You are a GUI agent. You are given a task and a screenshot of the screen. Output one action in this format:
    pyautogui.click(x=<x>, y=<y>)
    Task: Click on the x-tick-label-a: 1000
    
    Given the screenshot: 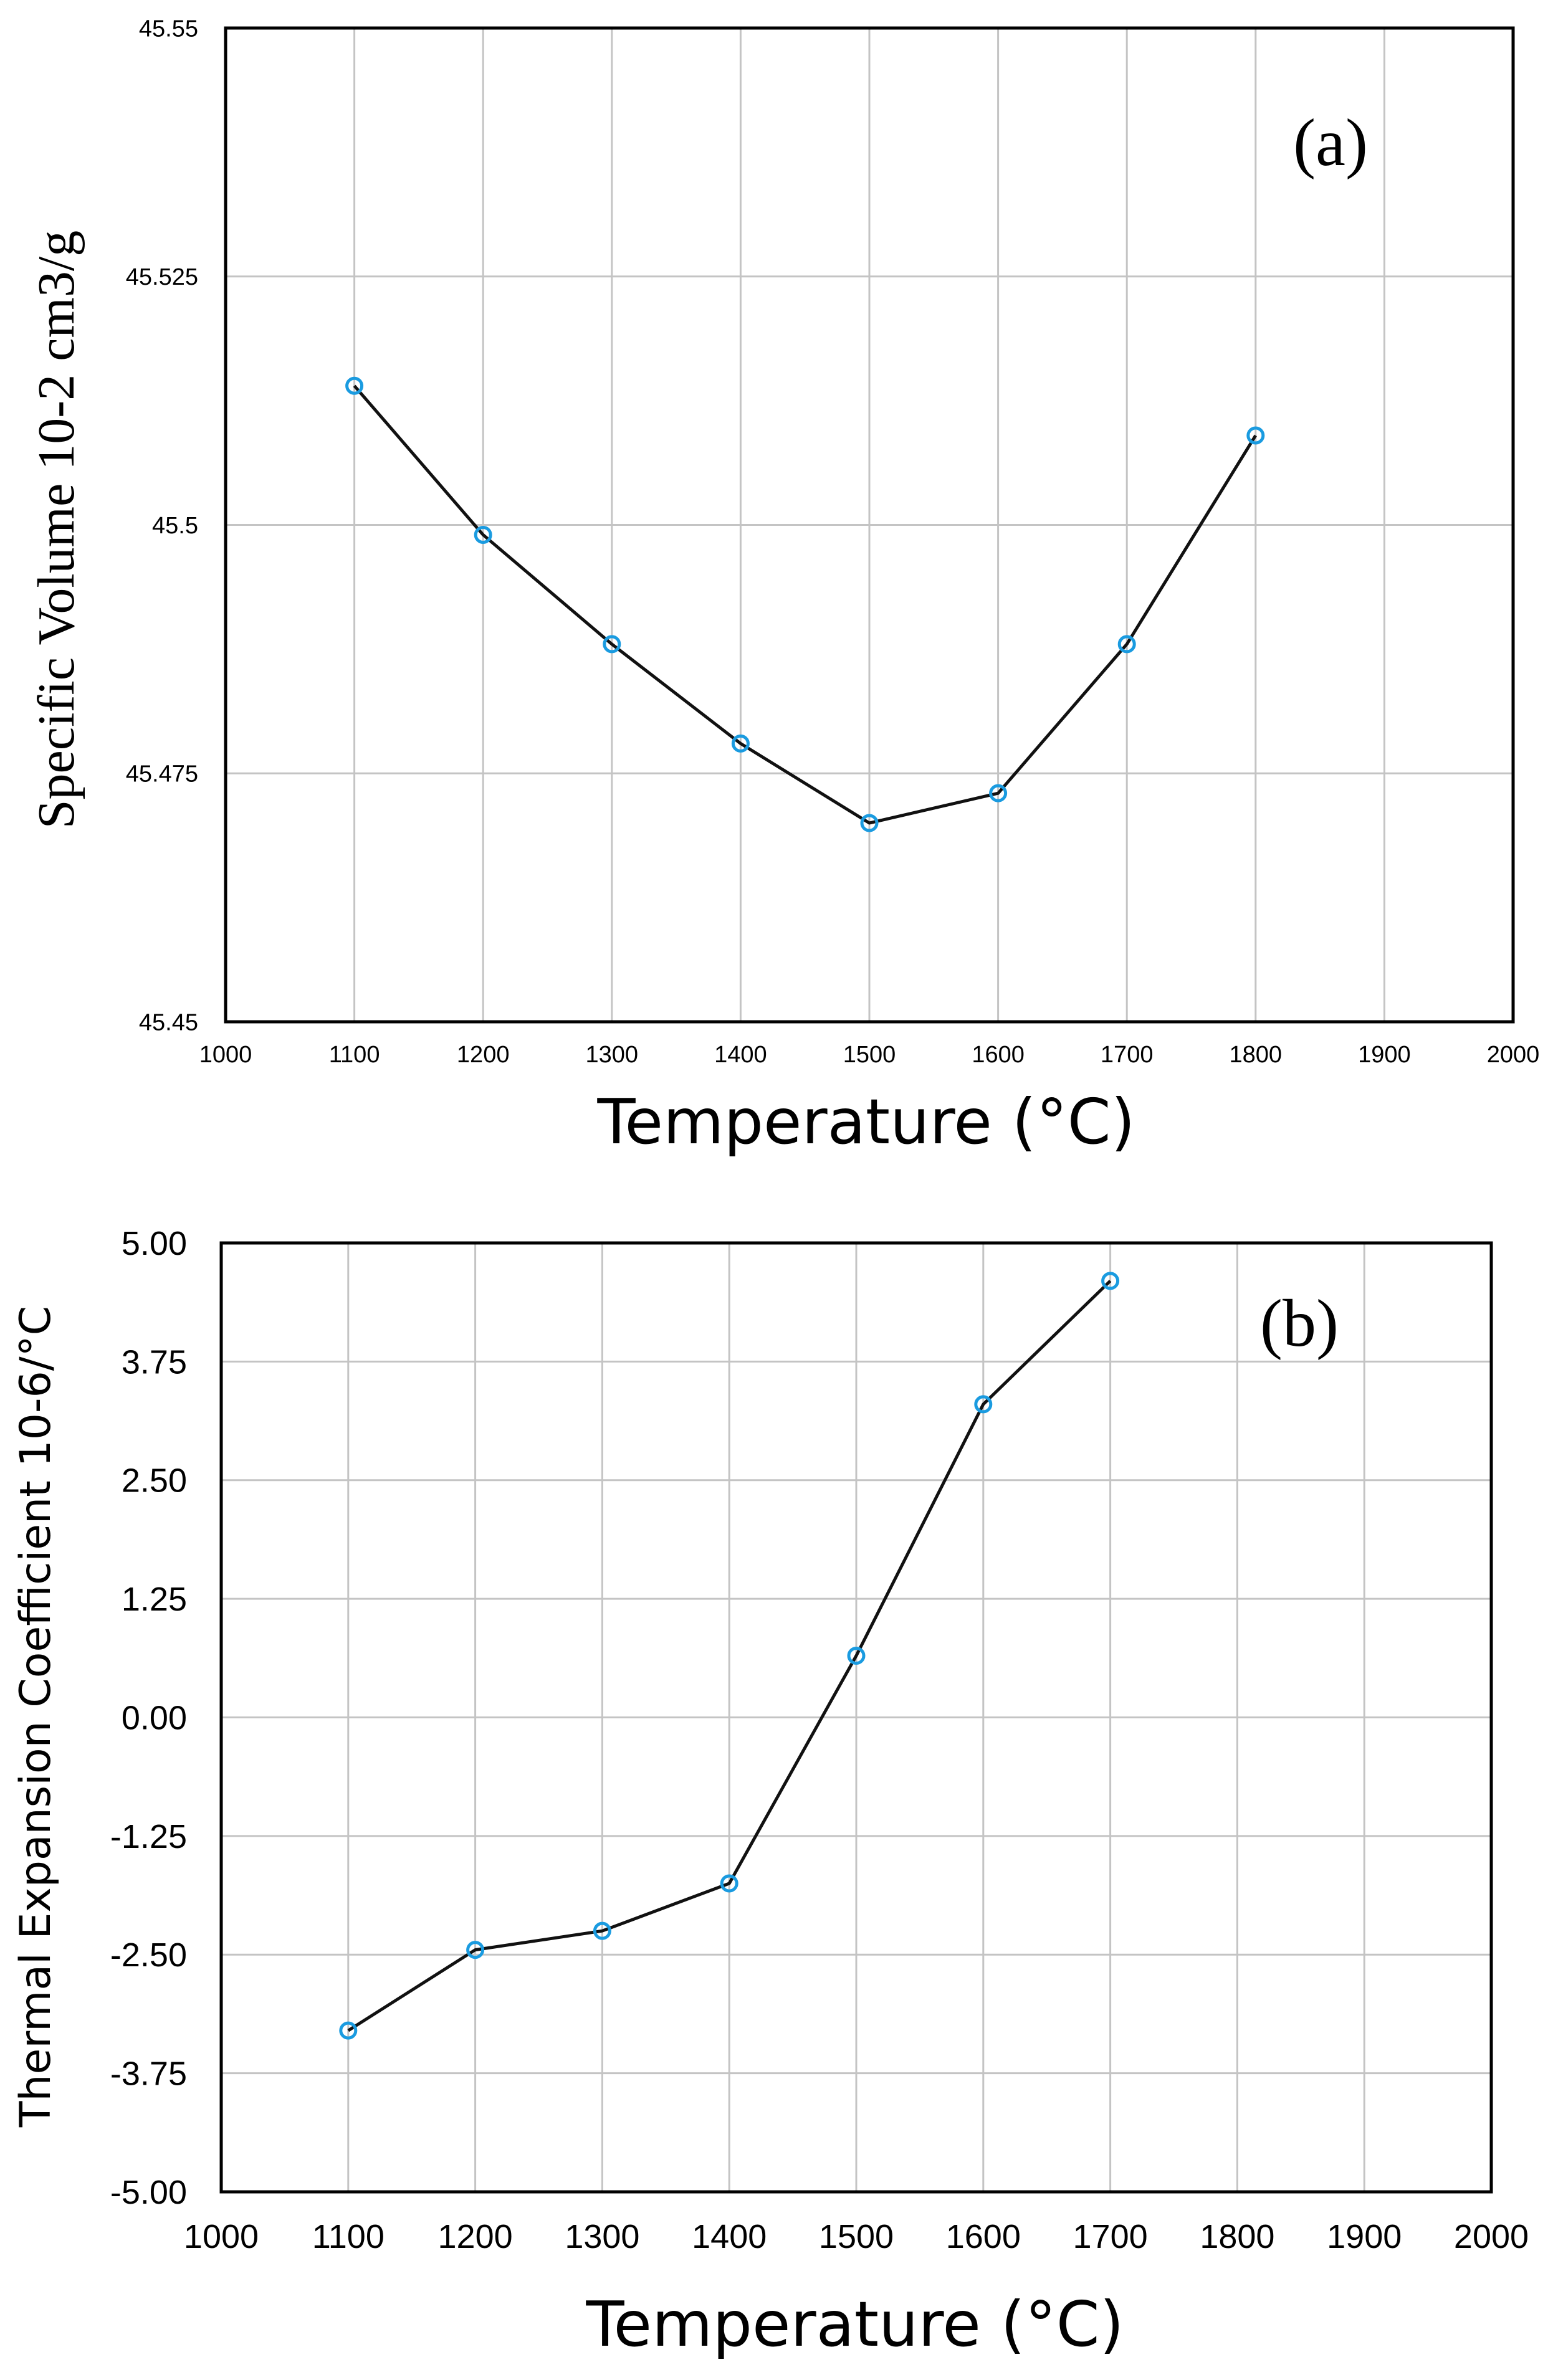 What is the action you would take?
    pyautogui.click(x=226, y=1055)
    